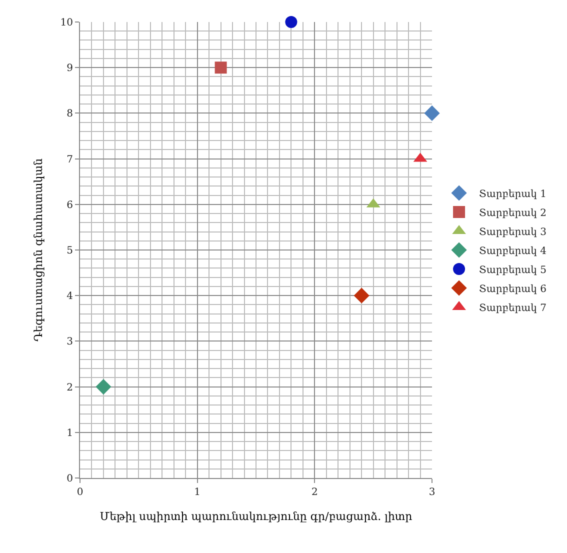 This screenshot has width=567, height=553. What do you see at coordinates (69, 160) in the screenshot?
I see `y-tick-label: 7` at bounding box center [69, 160].